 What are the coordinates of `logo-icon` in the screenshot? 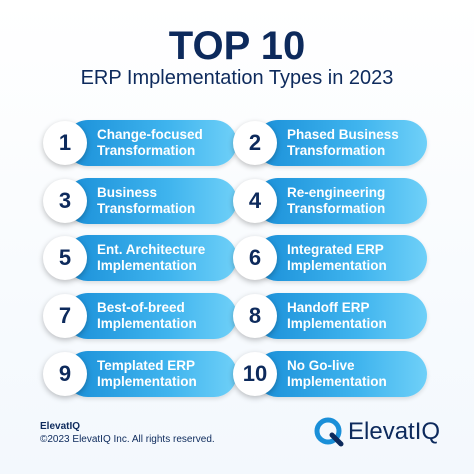 It's located at (329, 432).